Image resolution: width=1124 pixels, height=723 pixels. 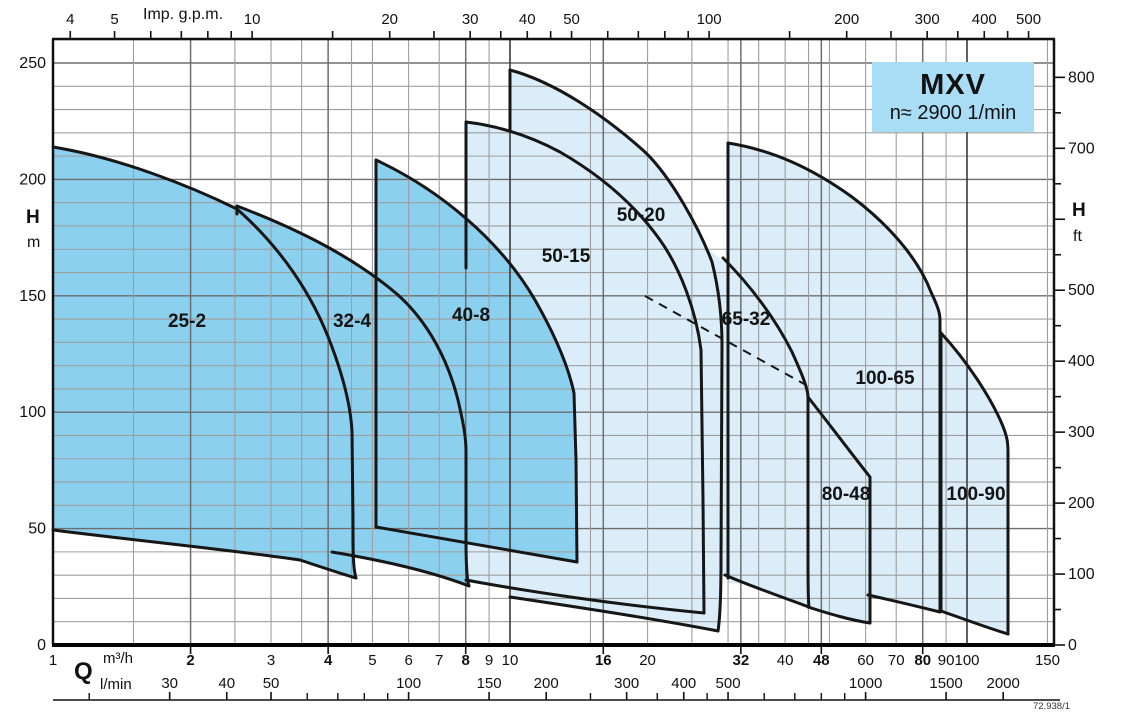 What do you see at coordinates (946, 660) in the screenshot?
I see `bottom-m3h-tick-label: 90` at bounding box center [946, 660].